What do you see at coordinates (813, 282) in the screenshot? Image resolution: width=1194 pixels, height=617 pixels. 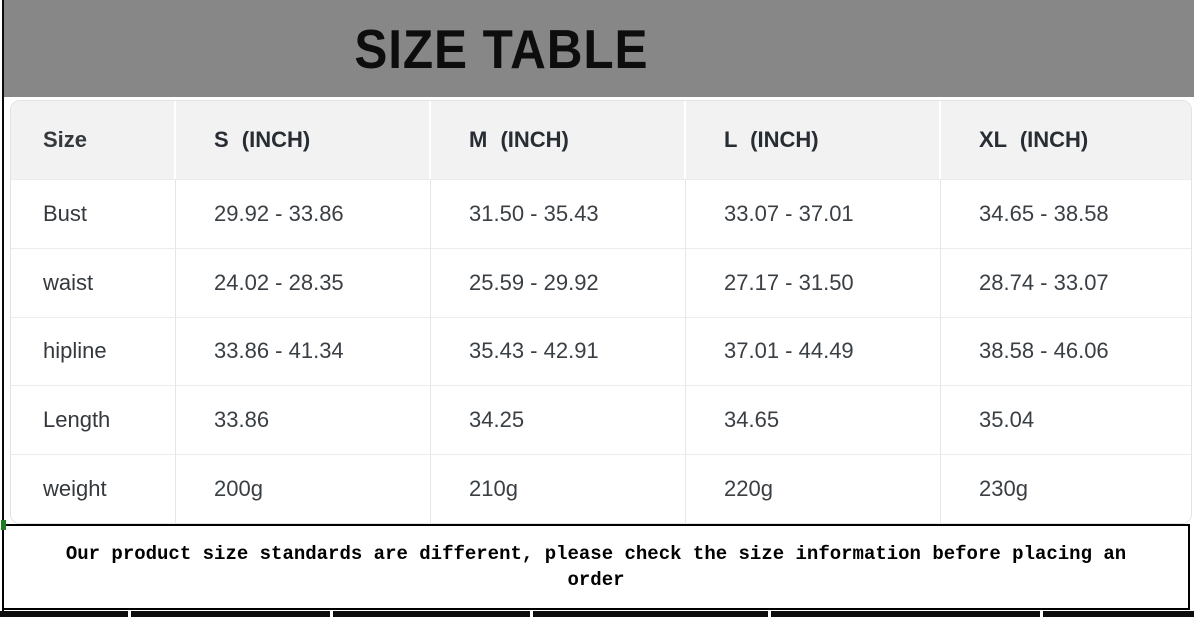 I see `table-cell: 27.17 - 31.50` at bounding box center [813, 282].